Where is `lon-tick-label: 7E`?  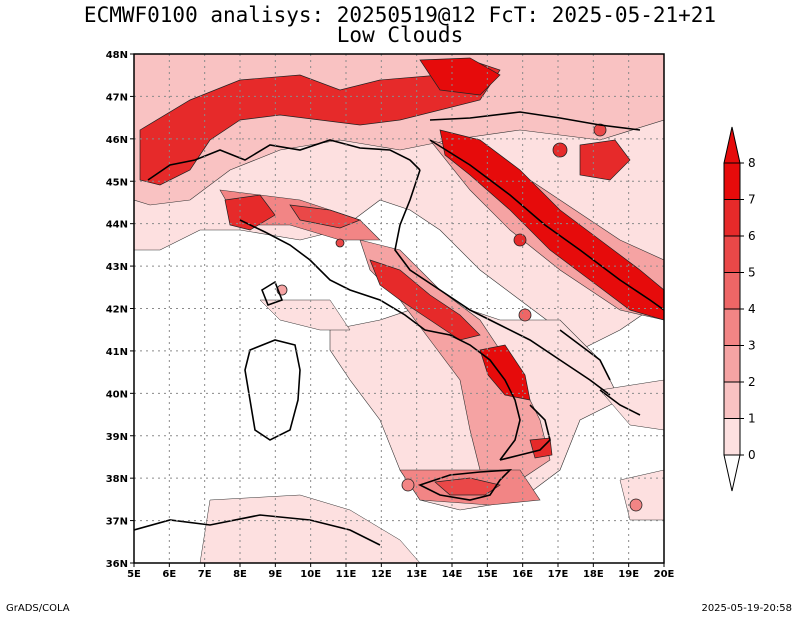
lon-tick-label: 7E is located at coordinates (205, 574).